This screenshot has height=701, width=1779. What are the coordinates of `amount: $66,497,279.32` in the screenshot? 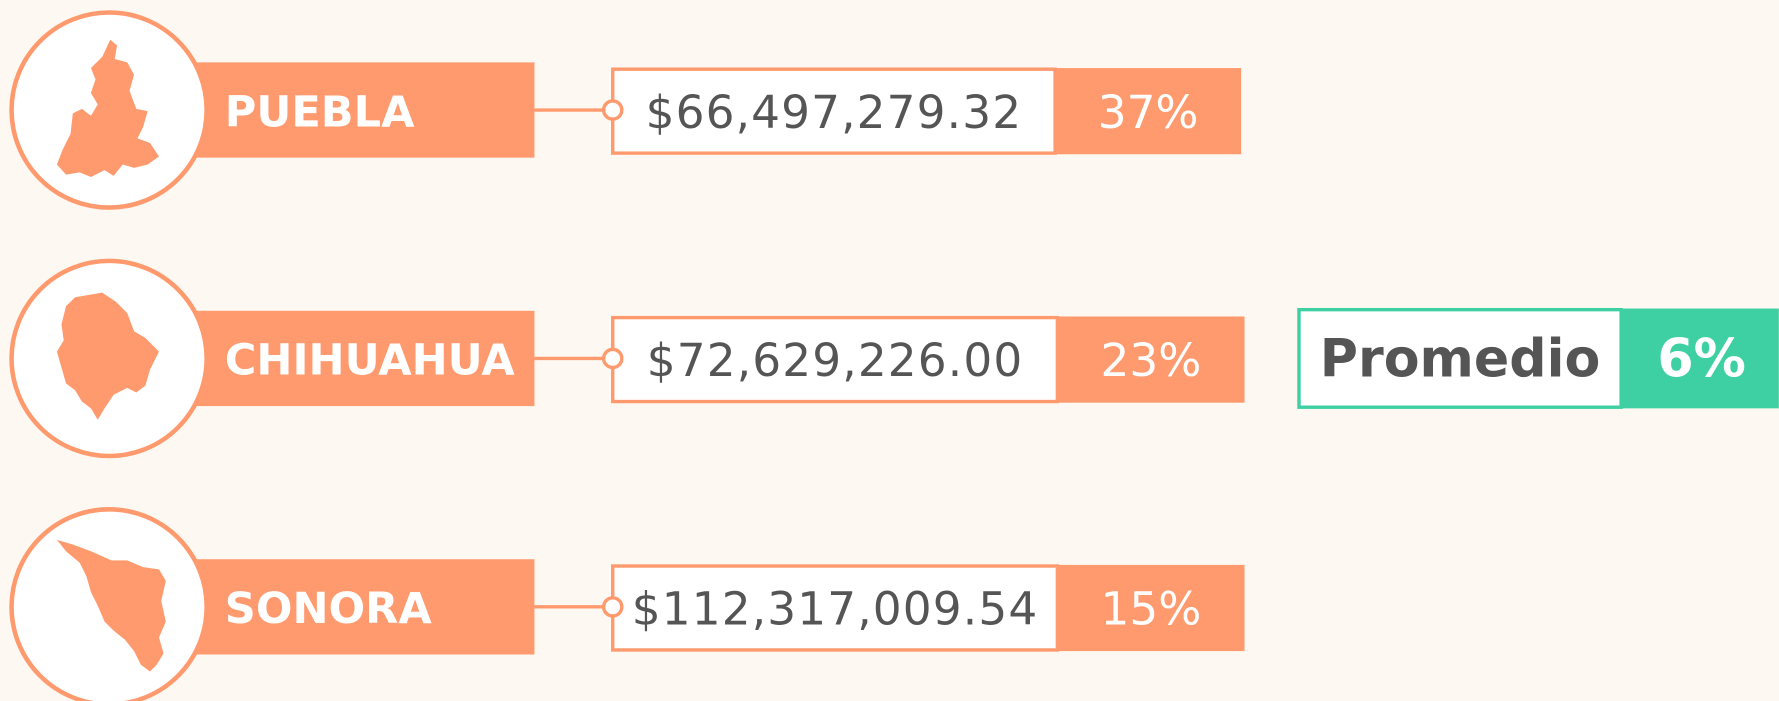 It's located at (834, 112).